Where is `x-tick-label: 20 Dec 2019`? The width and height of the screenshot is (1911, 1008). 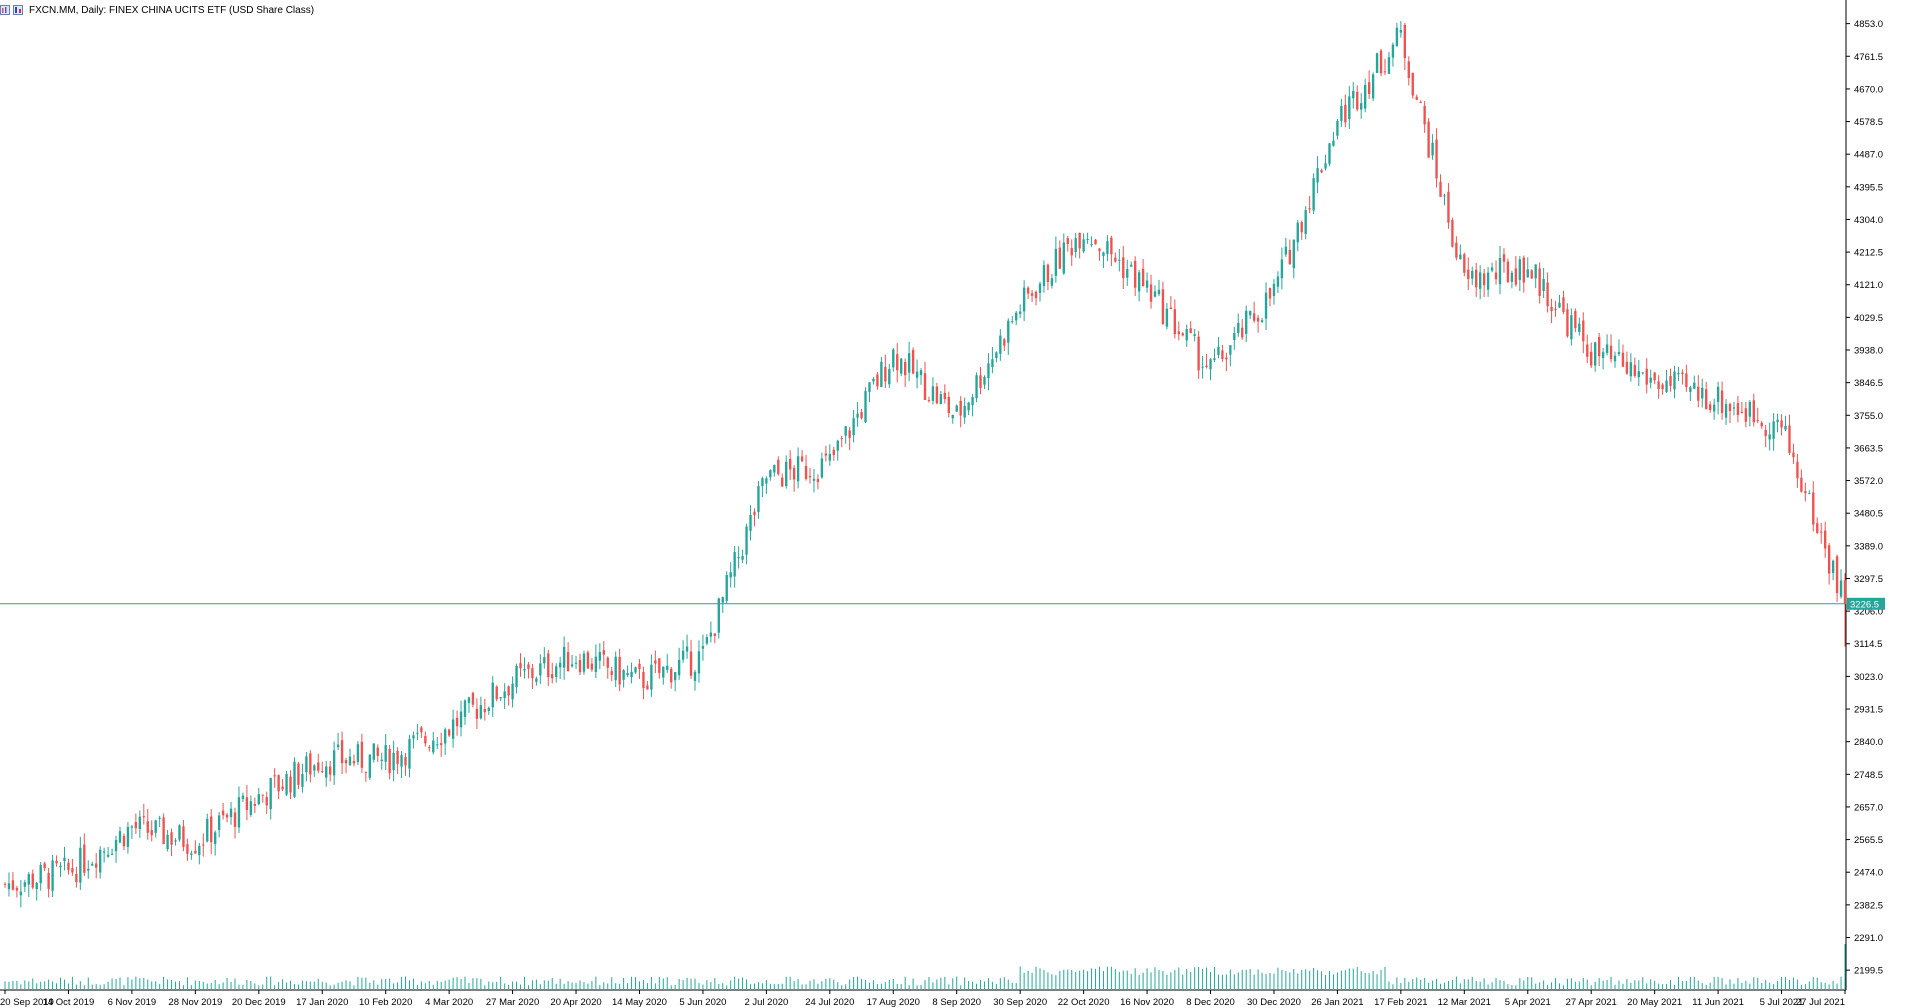 x-tick-label: 20 Dec 2019 is located at coordinates (259, 1002).